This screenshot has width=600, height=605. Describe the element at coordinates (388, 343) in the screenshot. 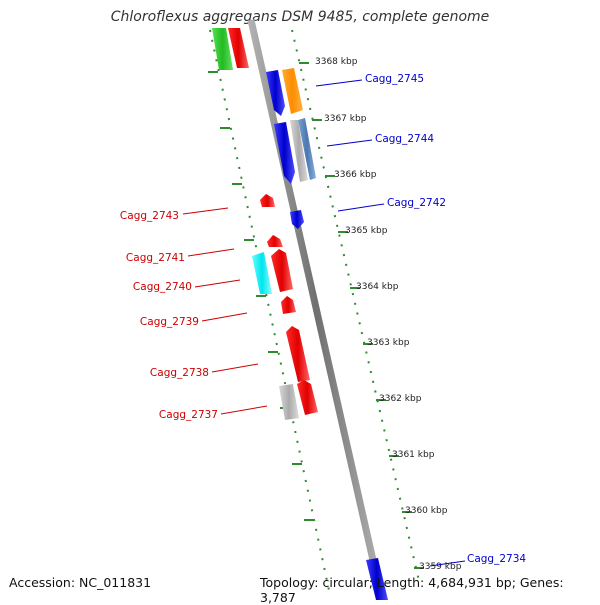

I see `ruler-tick-label: 3363 kbp` at that location.